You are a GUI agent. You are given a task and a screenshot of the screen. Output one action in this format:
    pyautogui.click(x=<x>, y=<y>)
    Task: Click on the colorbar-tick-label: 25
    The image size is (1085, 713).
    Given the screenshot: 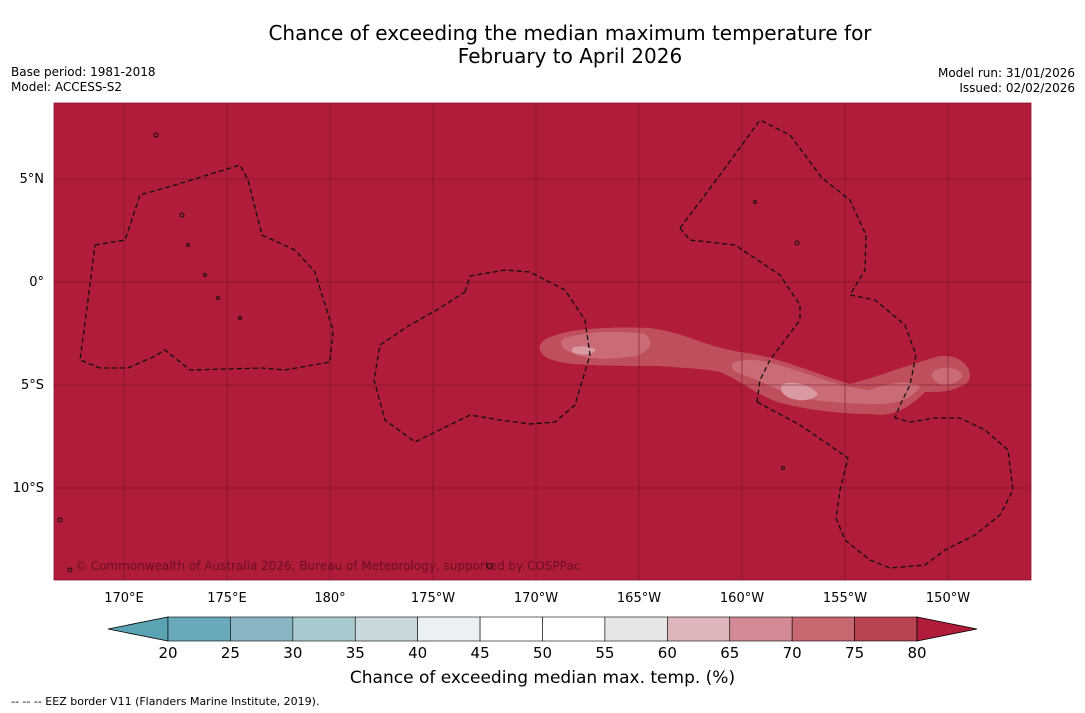 What is the action you would take?
    pyautogui.click(x=230, y=653)
    